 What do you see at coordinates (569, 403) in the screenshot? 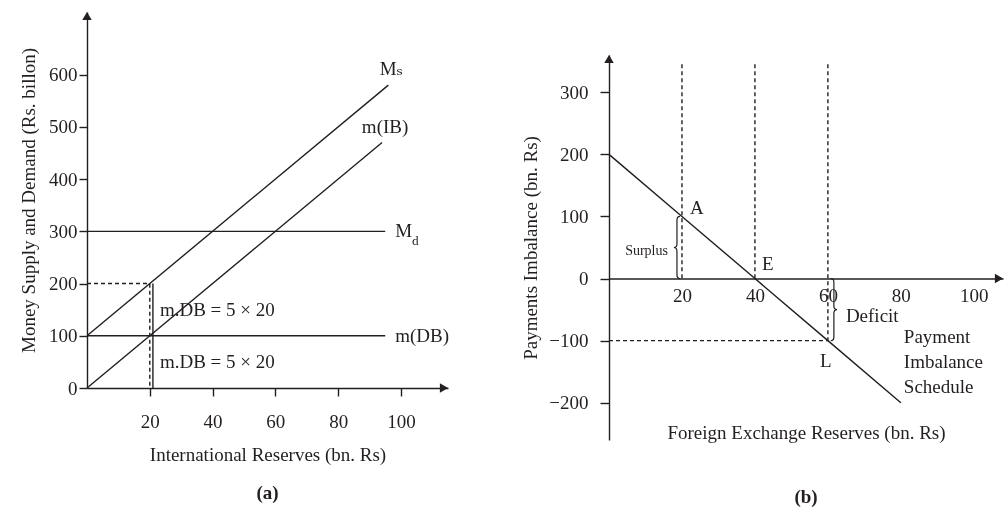
I see `y-tick-label: −200` at bounding box center [569, 403].